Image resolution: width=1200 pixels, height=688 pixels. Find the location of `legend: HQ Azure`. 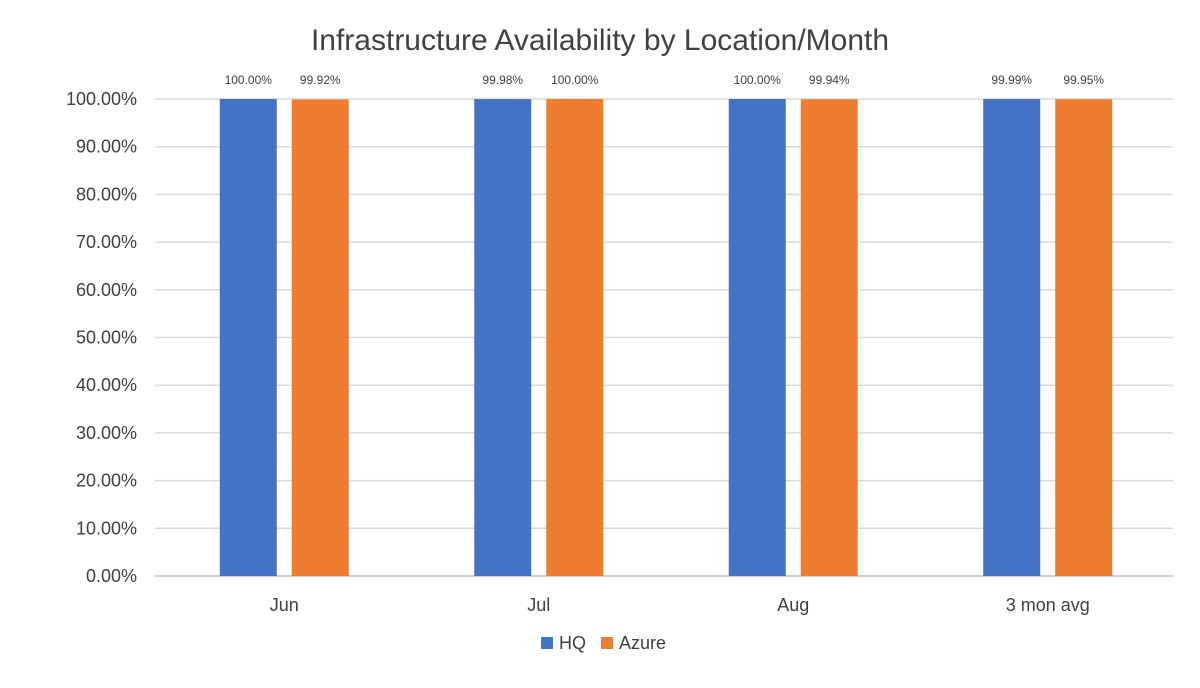

legend: HQ Azure is located at coordinates (603, 643).